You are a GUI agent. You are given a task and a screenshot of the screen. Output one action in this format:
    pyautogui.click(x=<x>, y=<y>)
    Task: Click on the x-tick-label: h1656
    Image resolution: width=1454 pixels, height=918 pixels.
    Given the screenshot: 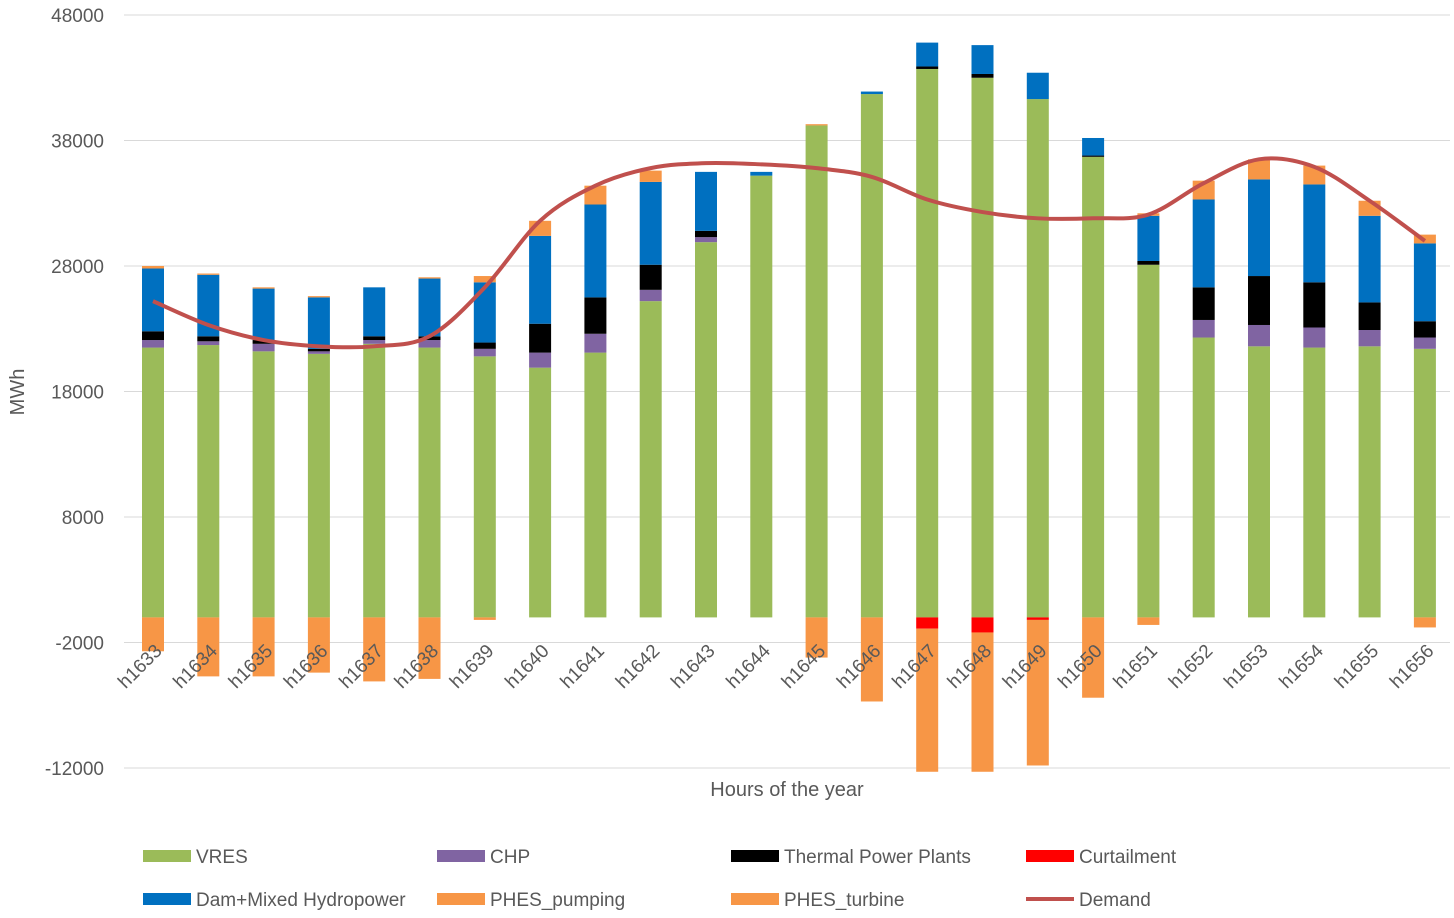 What is the action you would take?
    pyautogui.click(x=1412, y=667)
    